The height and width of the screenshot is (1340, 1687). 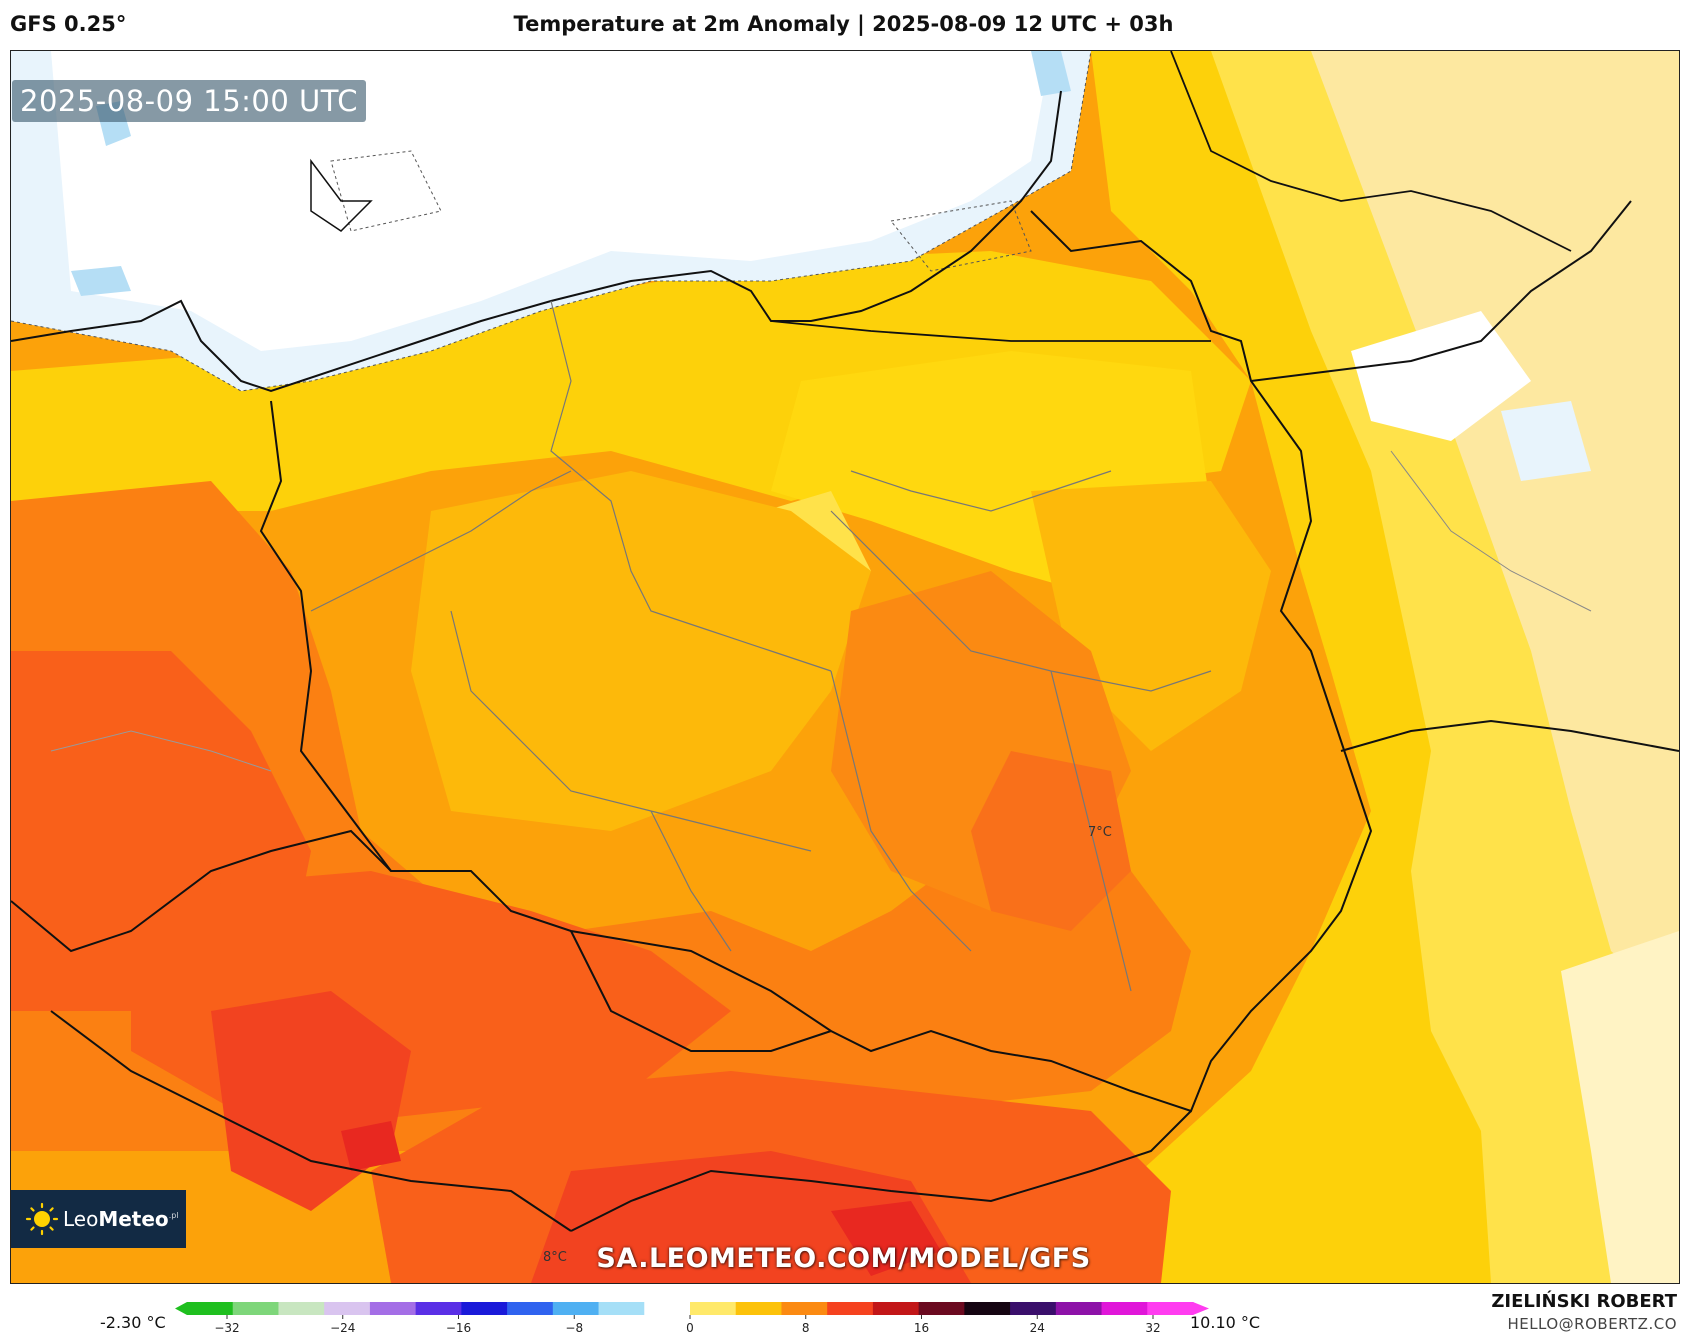 I want to click on sea-white, so click(x=551, y=201).